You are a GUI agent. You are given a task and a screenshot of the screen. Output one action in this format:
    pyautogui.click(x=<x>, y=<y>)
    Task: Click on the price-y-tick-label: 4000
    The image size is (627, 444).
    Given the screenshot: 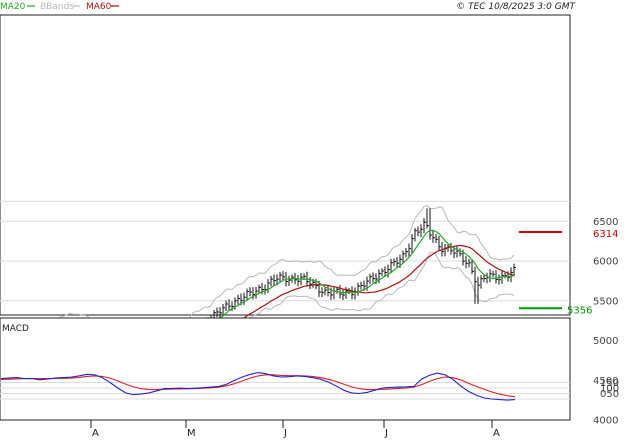 What is the action you would take?
    pyautogui.click(x=605, y=421)
    